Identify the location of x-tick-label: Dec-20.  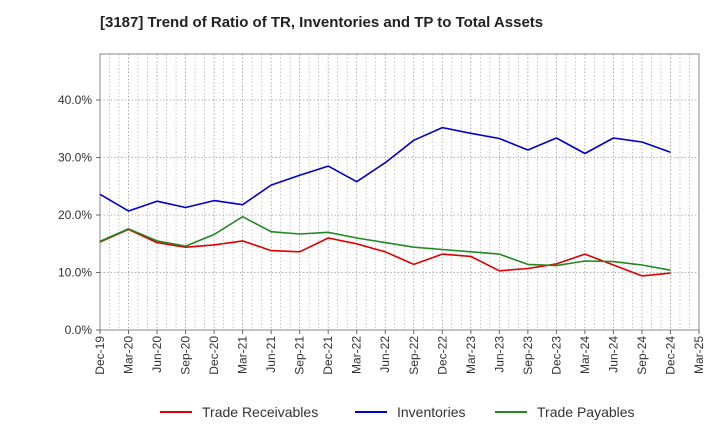
(214, 355).